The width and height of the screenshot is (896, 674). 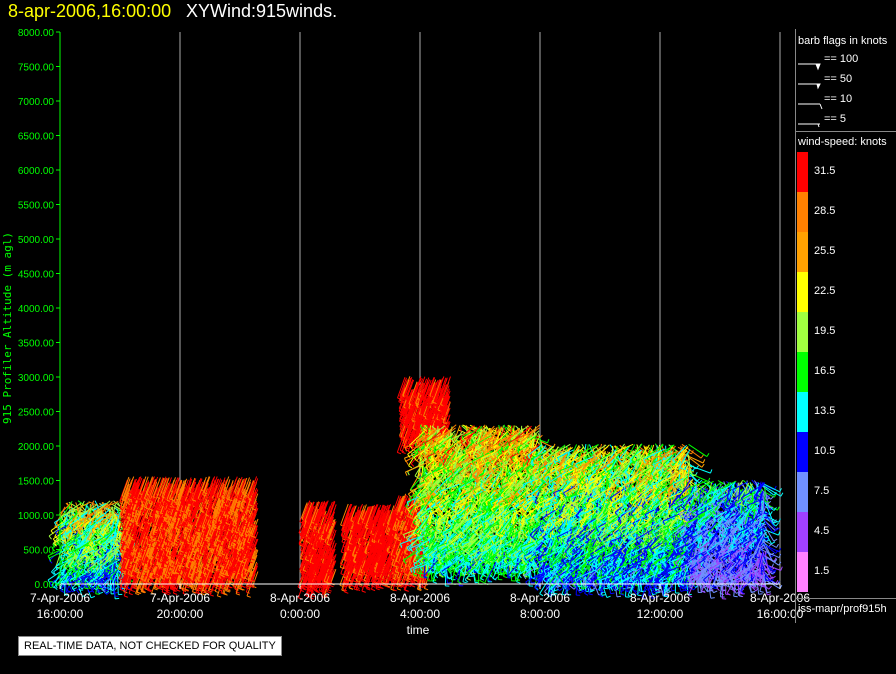 I want to click on chart-date-title: 8-apr-2006,16:00:00, so click(x=89, y=11).